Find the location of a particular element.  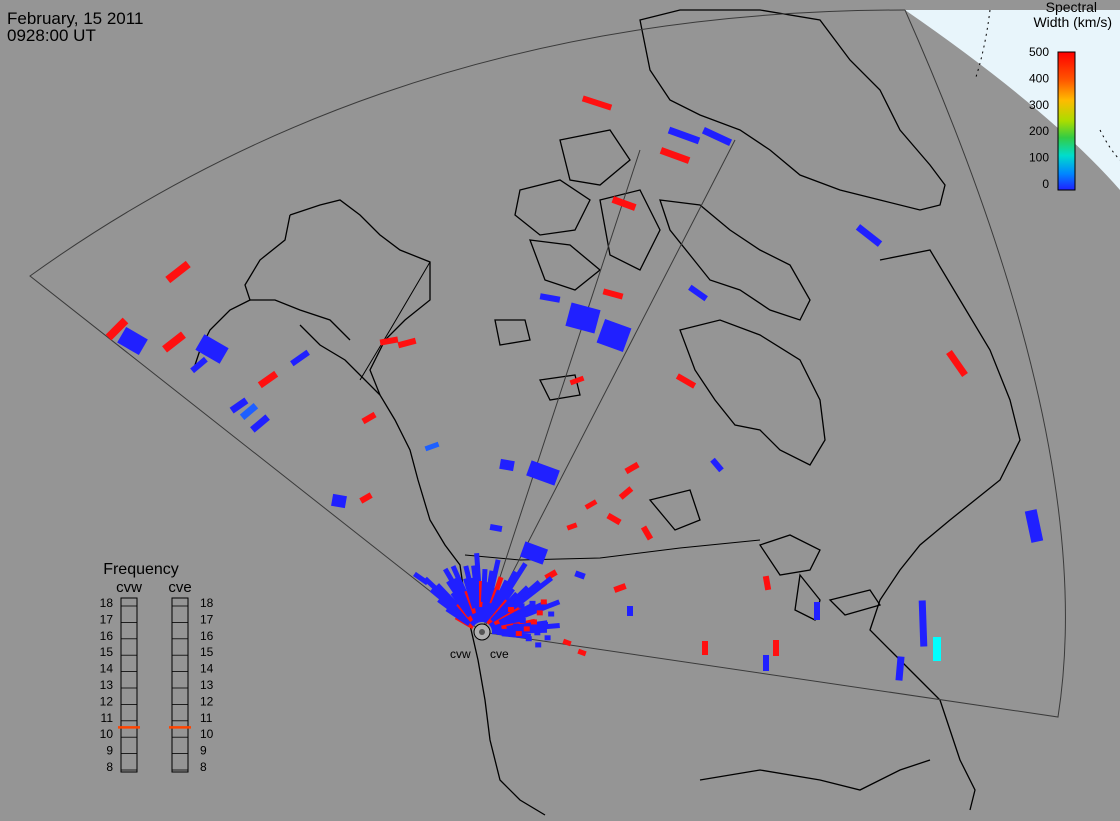

legend-ticks: 500 400 300 200 100 0 is located at coordinates (1039, 118).